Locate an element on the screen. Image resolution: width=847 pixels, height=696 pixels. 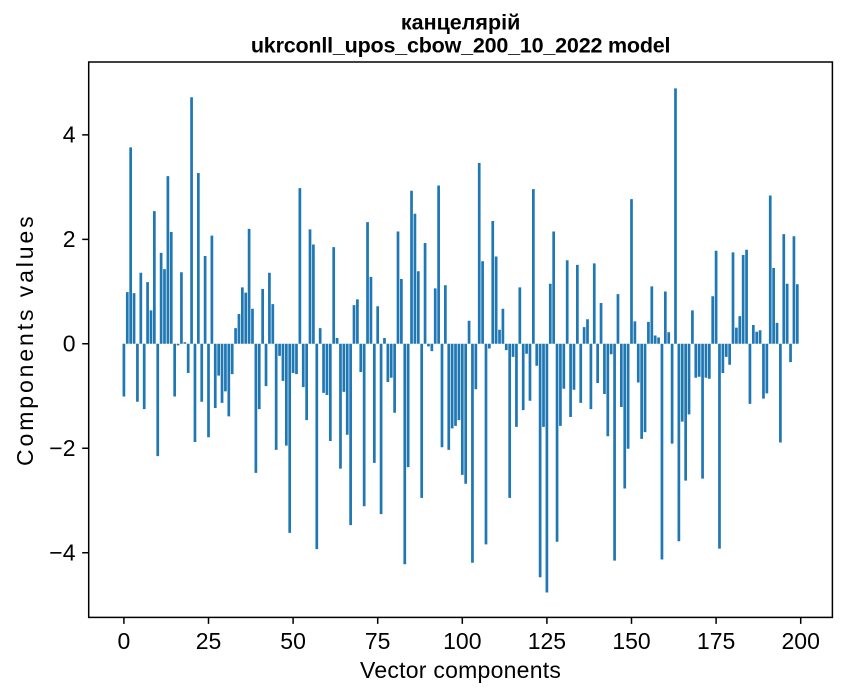
svg-text: 200 is located at coordinates (801, 641).